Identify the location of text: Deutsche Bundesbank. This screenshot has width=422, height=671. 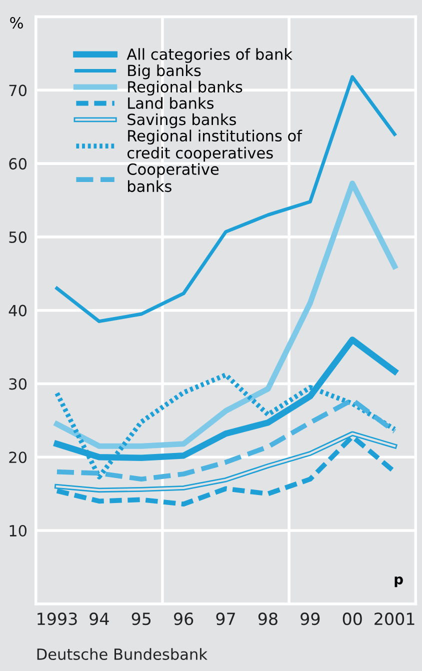
(122, 654).